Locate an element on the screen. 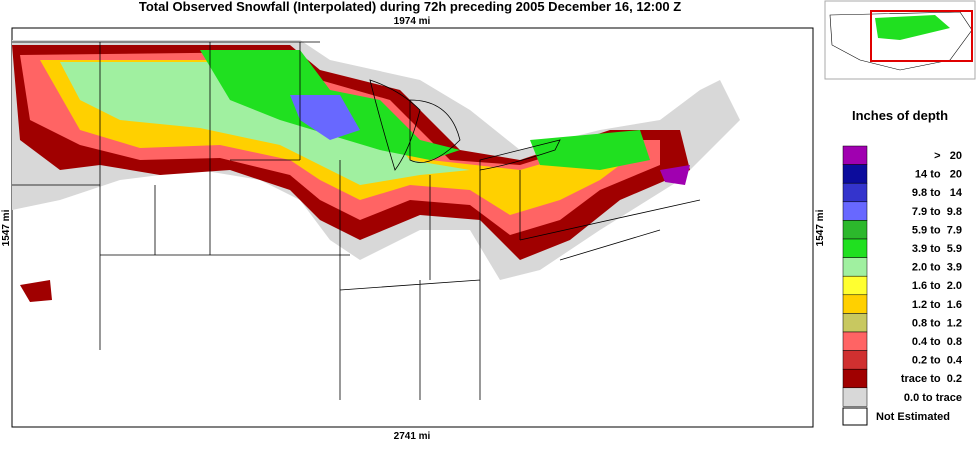 The width and height of the screenshot is (977, 454). not-estimated-label: Not Estimated is located at coordinates (913, 417).